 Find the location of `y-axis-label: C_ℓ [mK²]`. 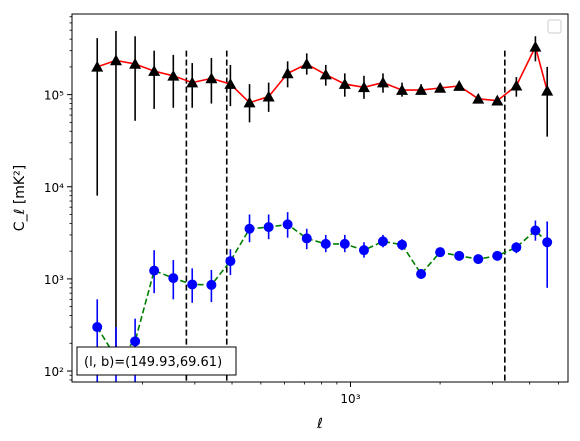

y-axis-label: C_ℓ [mK²] is located at coordinates (20, 198).